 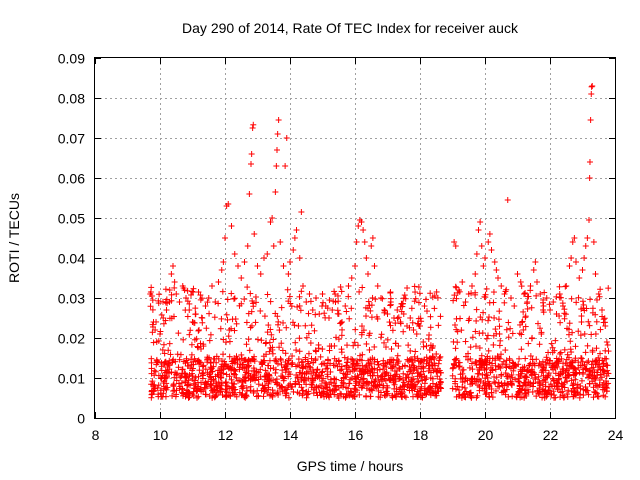 I want to click on y-tick-label: 0.01, so click(x=71, y=379).